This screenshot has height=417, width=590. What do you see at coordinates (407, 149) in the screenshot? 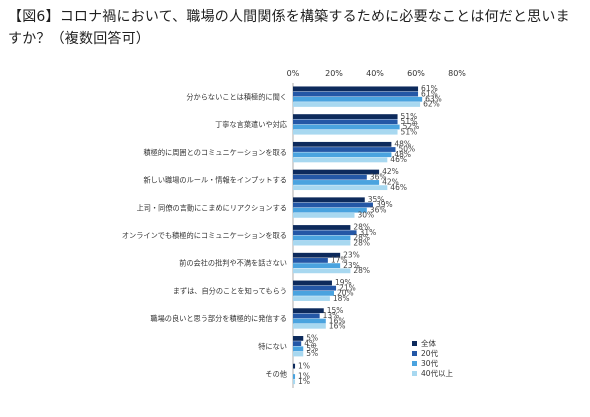
I see `data-label: 50%` at bounding box center [407, 149].